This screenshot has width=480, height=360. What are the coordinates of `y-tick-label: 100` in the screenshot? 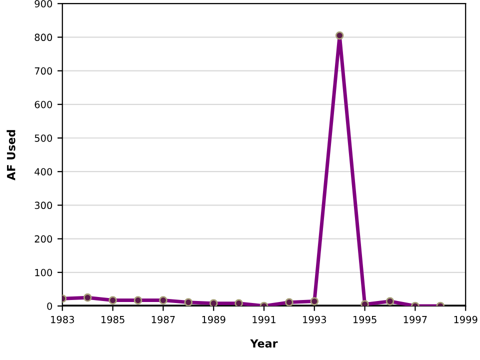 It's located at (43, 272).